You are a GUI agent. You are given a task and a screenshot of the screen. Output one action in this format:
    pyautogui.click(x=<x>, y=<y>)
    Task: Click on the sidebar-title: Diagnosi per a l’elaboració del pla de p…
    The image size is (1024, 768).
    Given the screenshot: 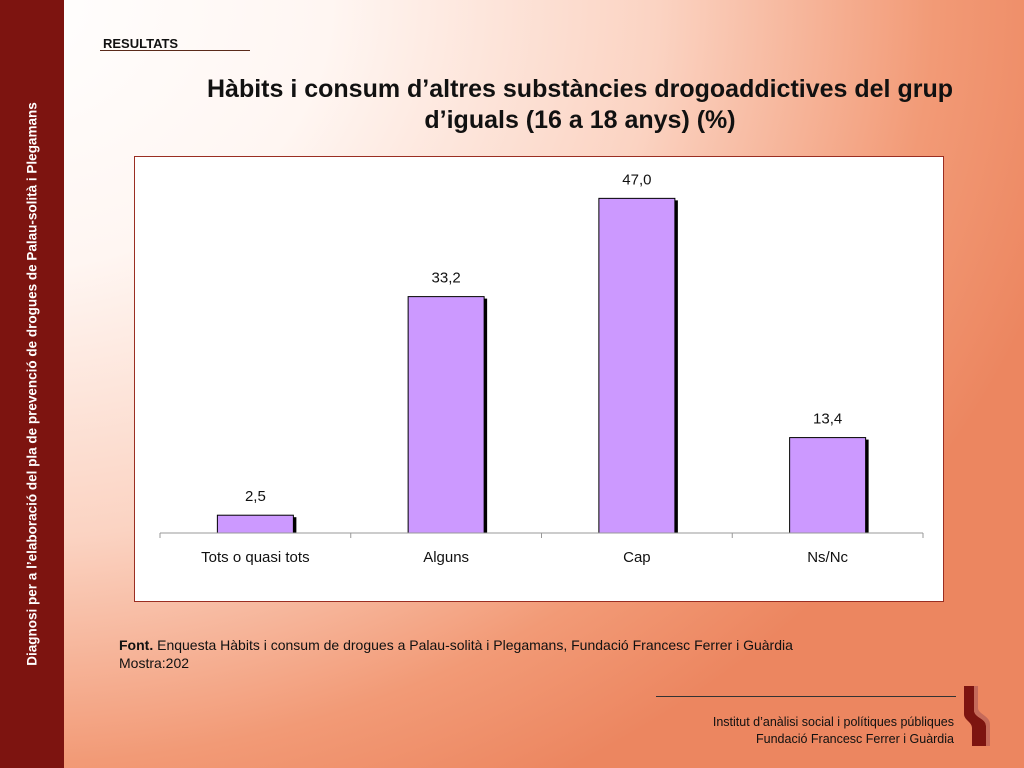 What is the action you would take?
    pyautogui.click(x=32, y=384)
    